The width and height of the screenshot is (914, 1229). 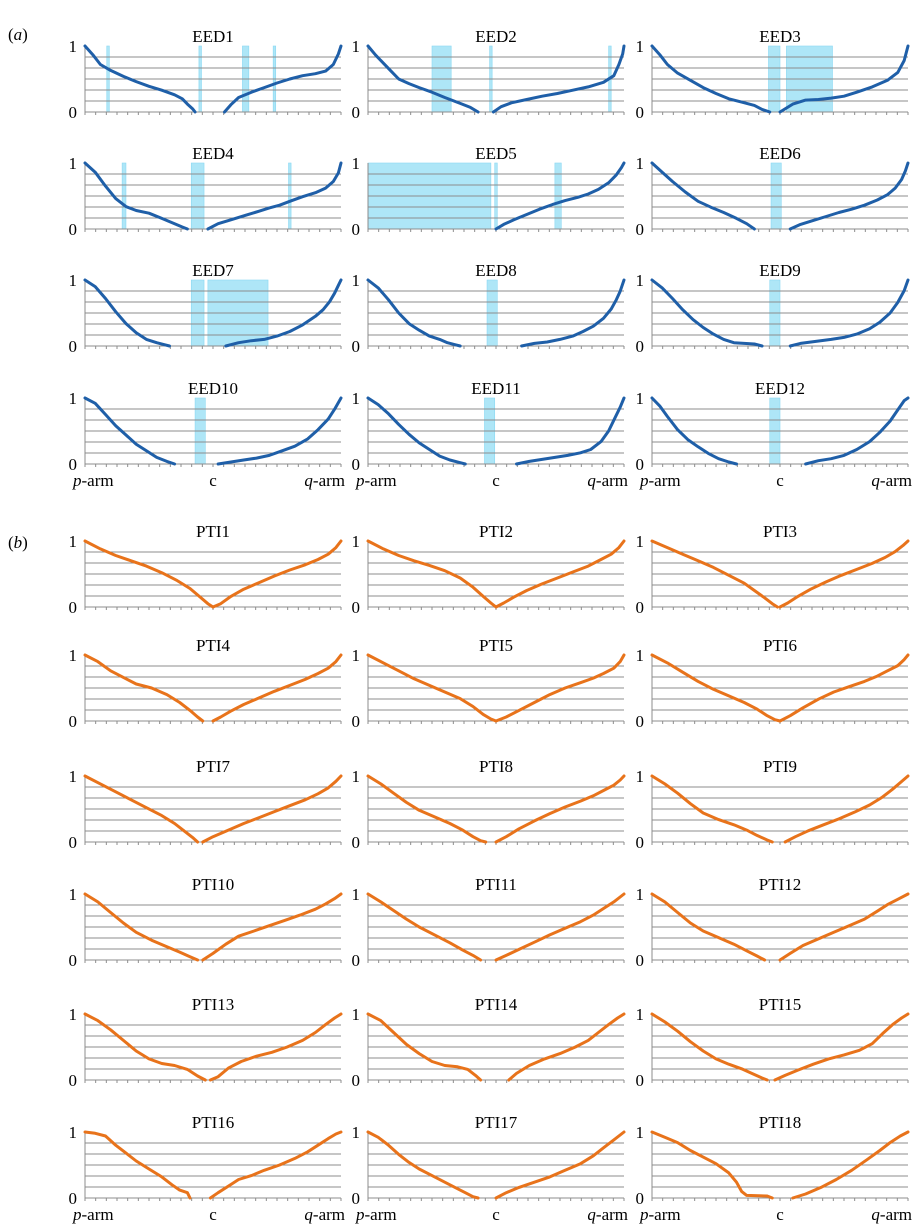 I want to click on series-line-eed-12-p-arm, so click(x=694, y=431).